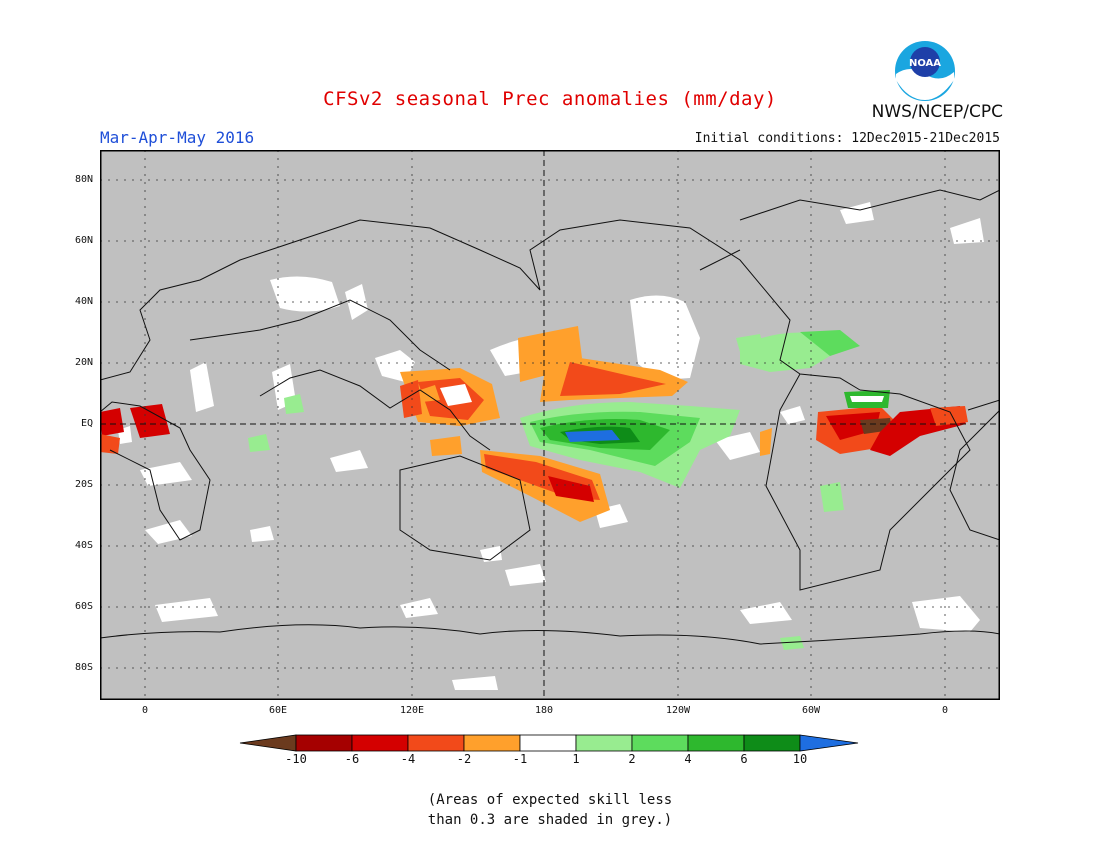  What do you see at coordinates (550, 800) in the screenshot?
I see `skill-note-line1: (Areas of expected skill less` at bounding box center [550, 800].